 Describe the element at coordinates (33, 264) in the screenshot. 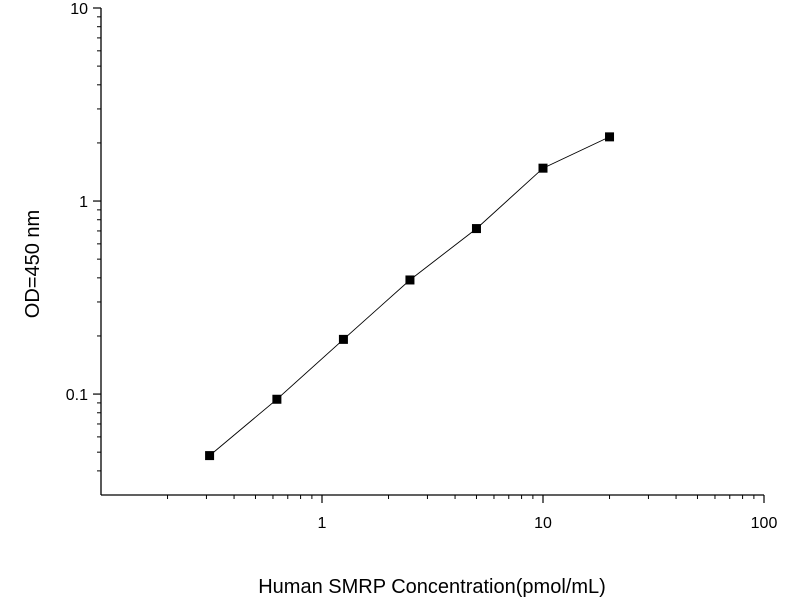

I see `y-axis-title: OD=450 nm` at that location.